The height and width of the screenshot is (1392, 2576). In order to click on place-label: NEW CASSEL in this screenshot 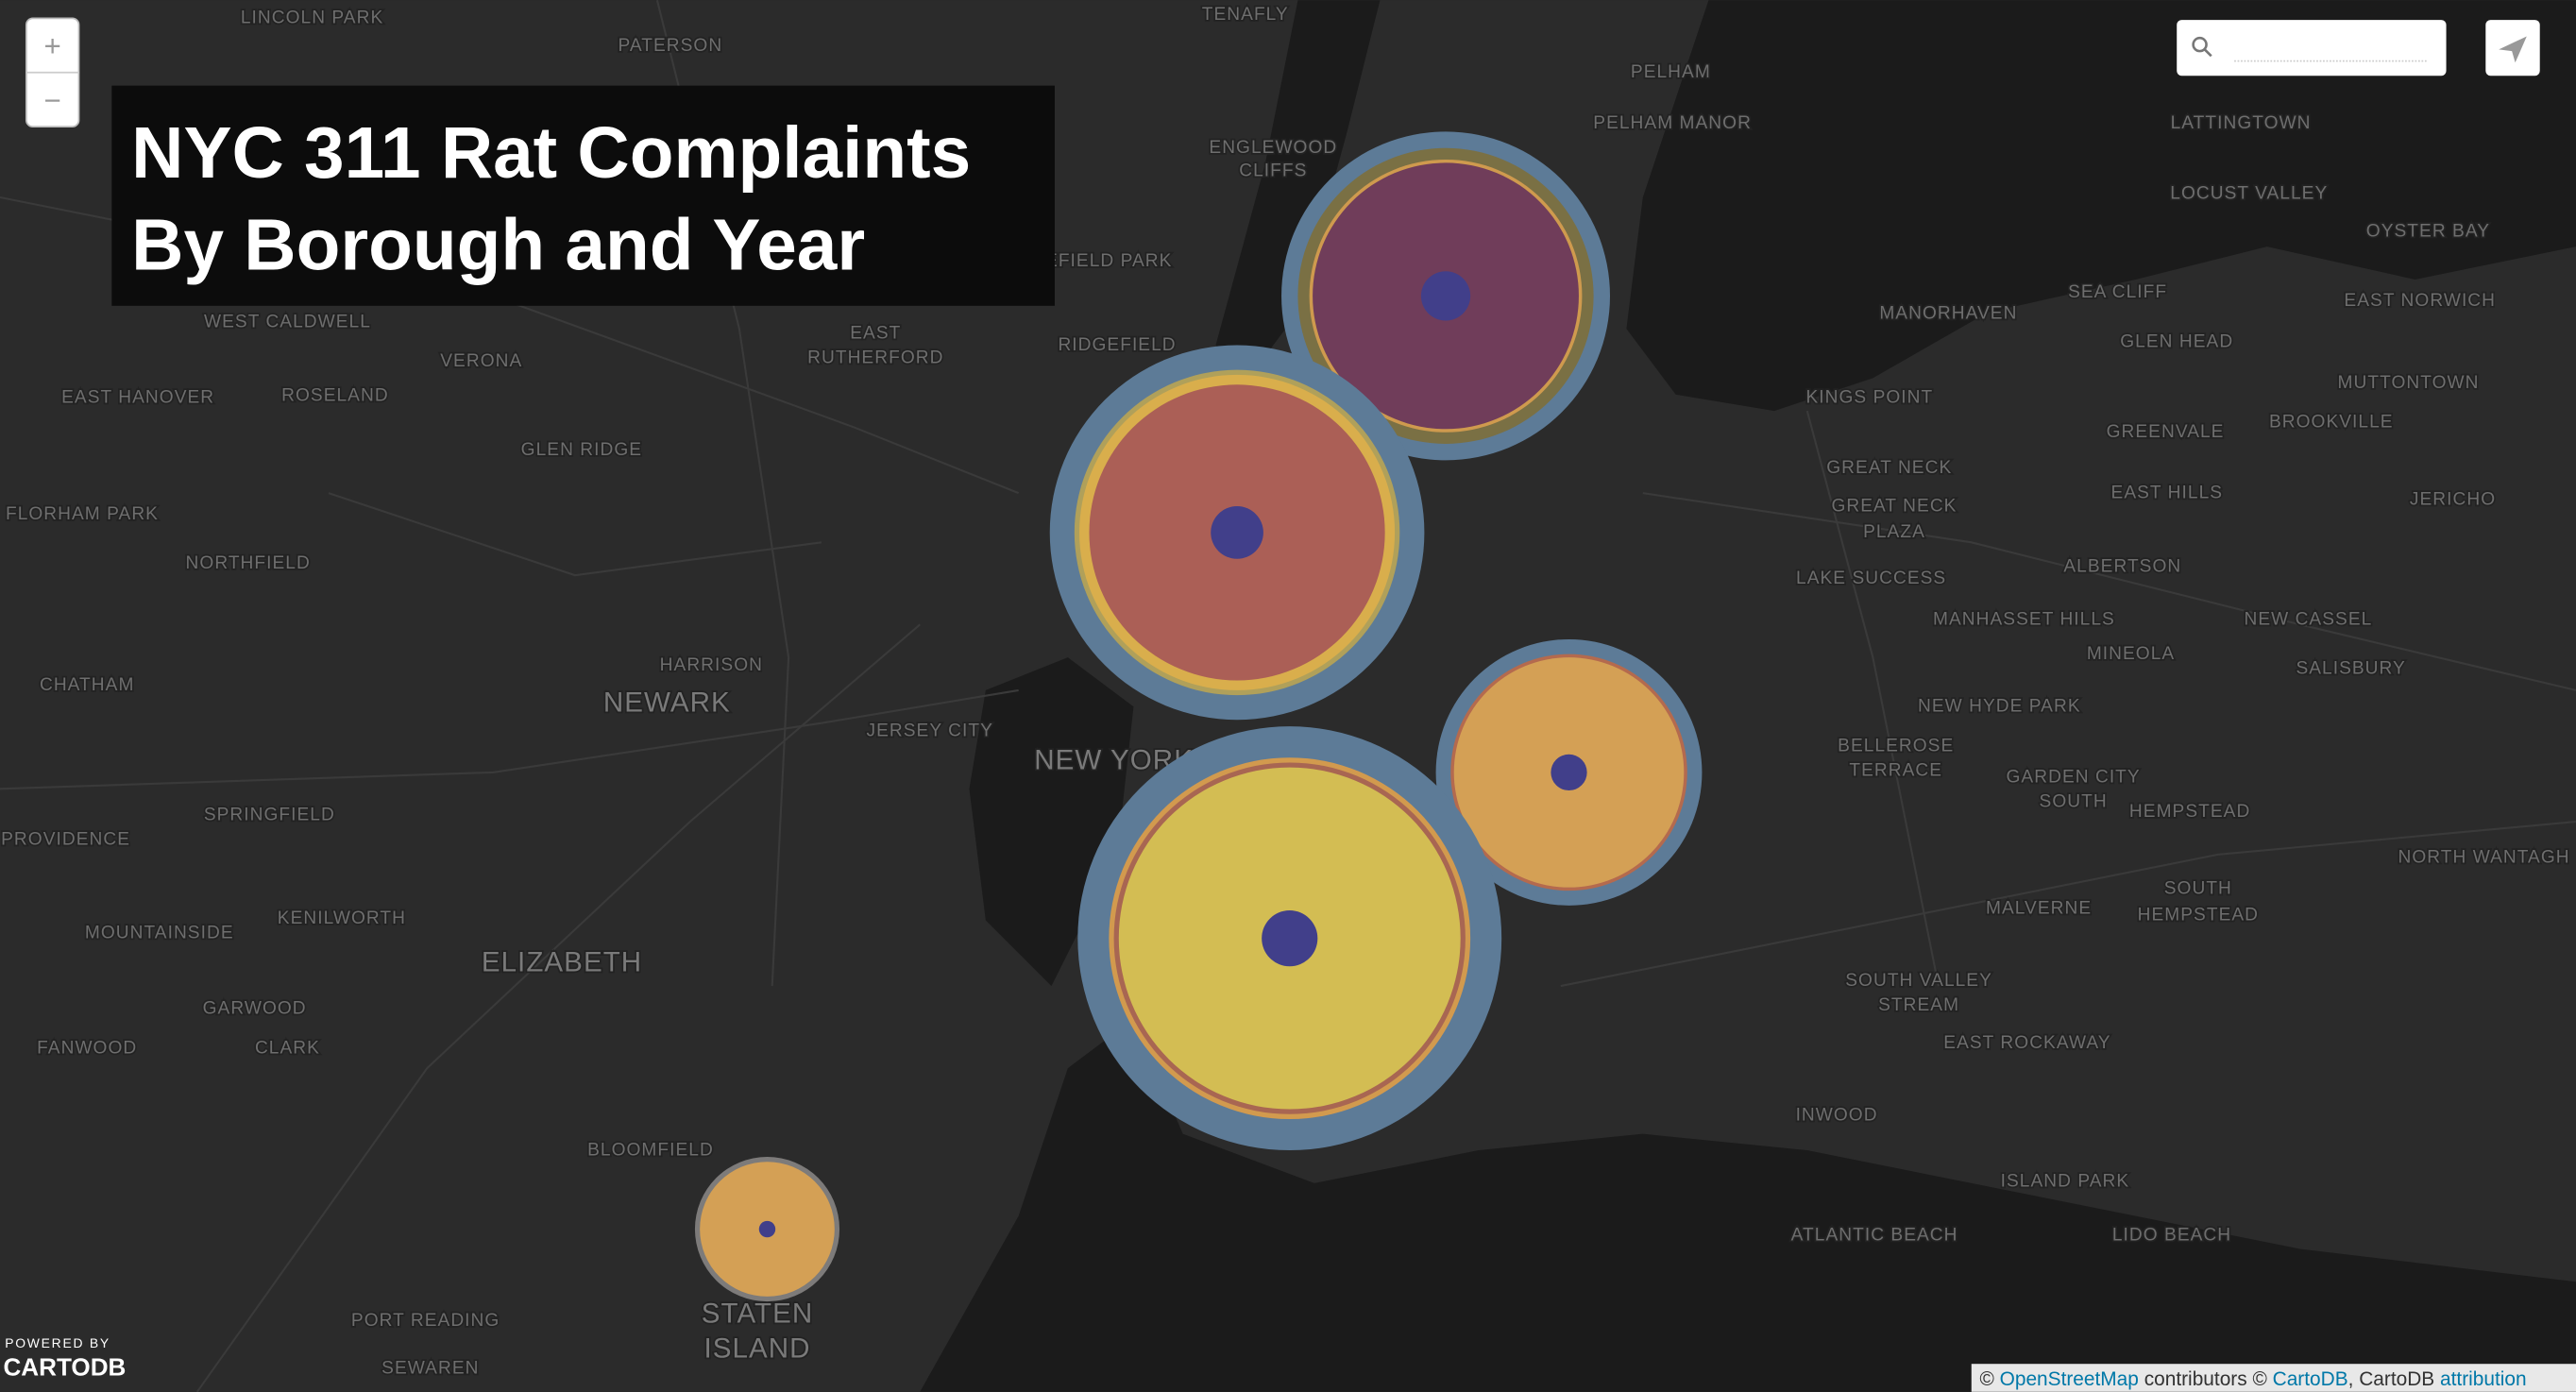, I will do `click(2308, 619)`.